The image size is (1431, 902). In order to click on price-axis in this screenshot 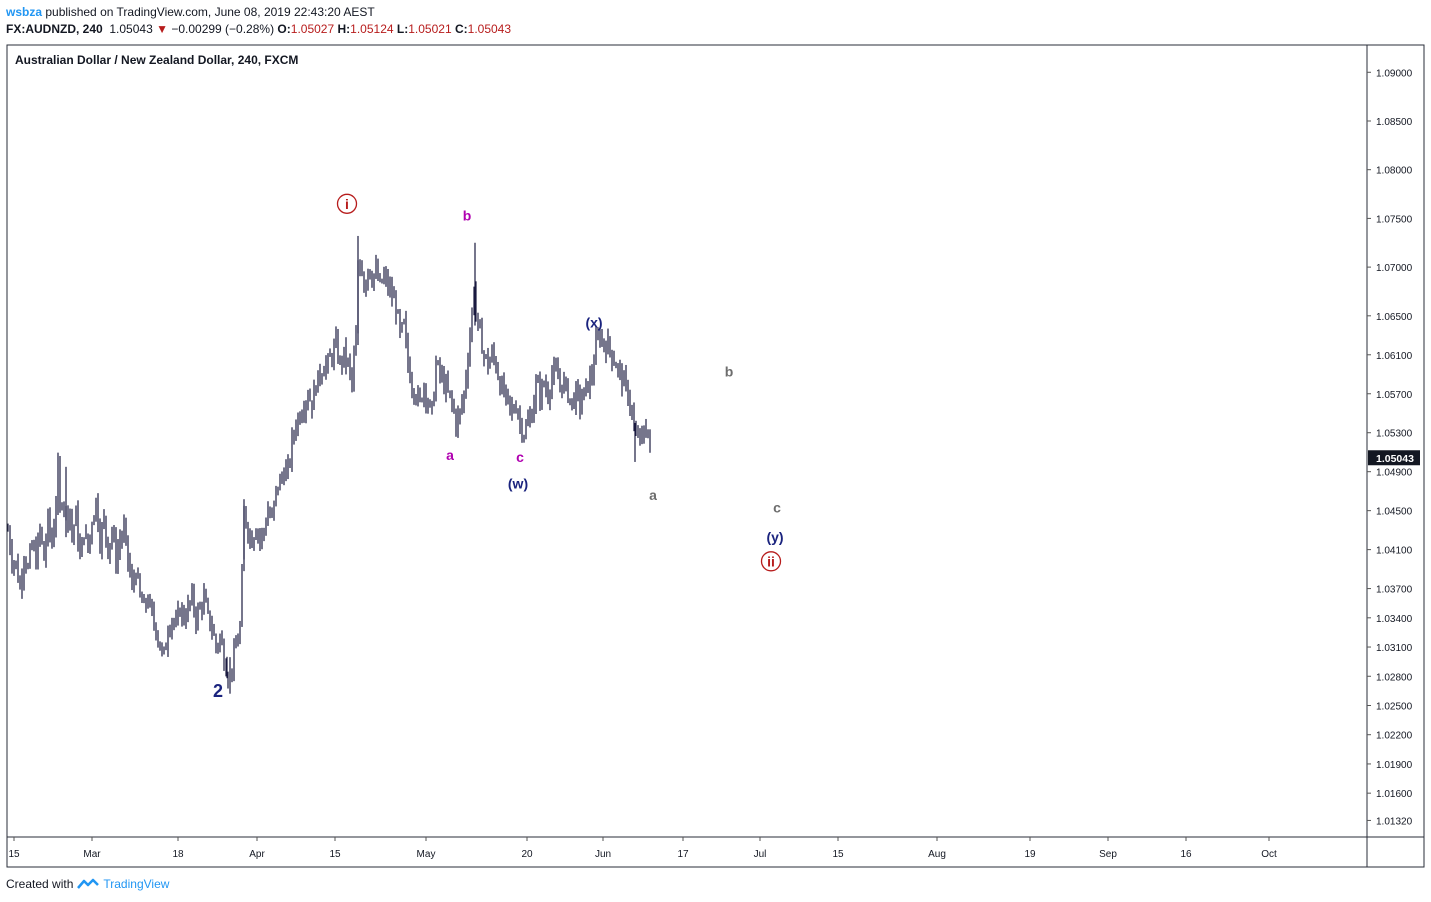, I will do `click(1395, 441)`.